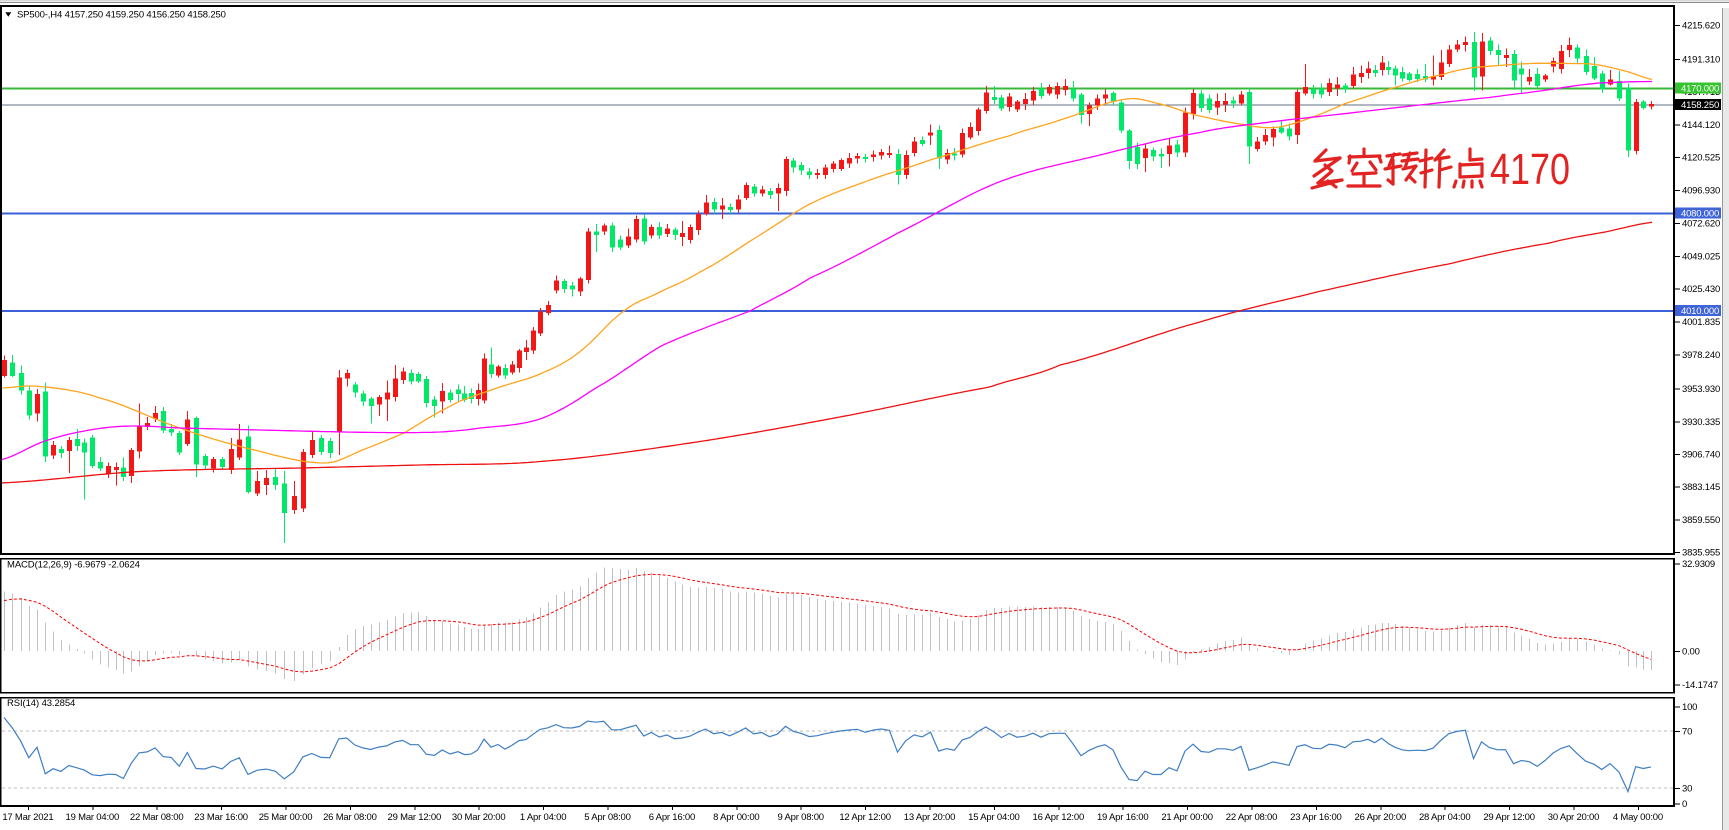  What do you see at coordinates (1701, 125) in the screenshot?
I see `svg-text: 4144.120` at bounding box center [1701, 125].